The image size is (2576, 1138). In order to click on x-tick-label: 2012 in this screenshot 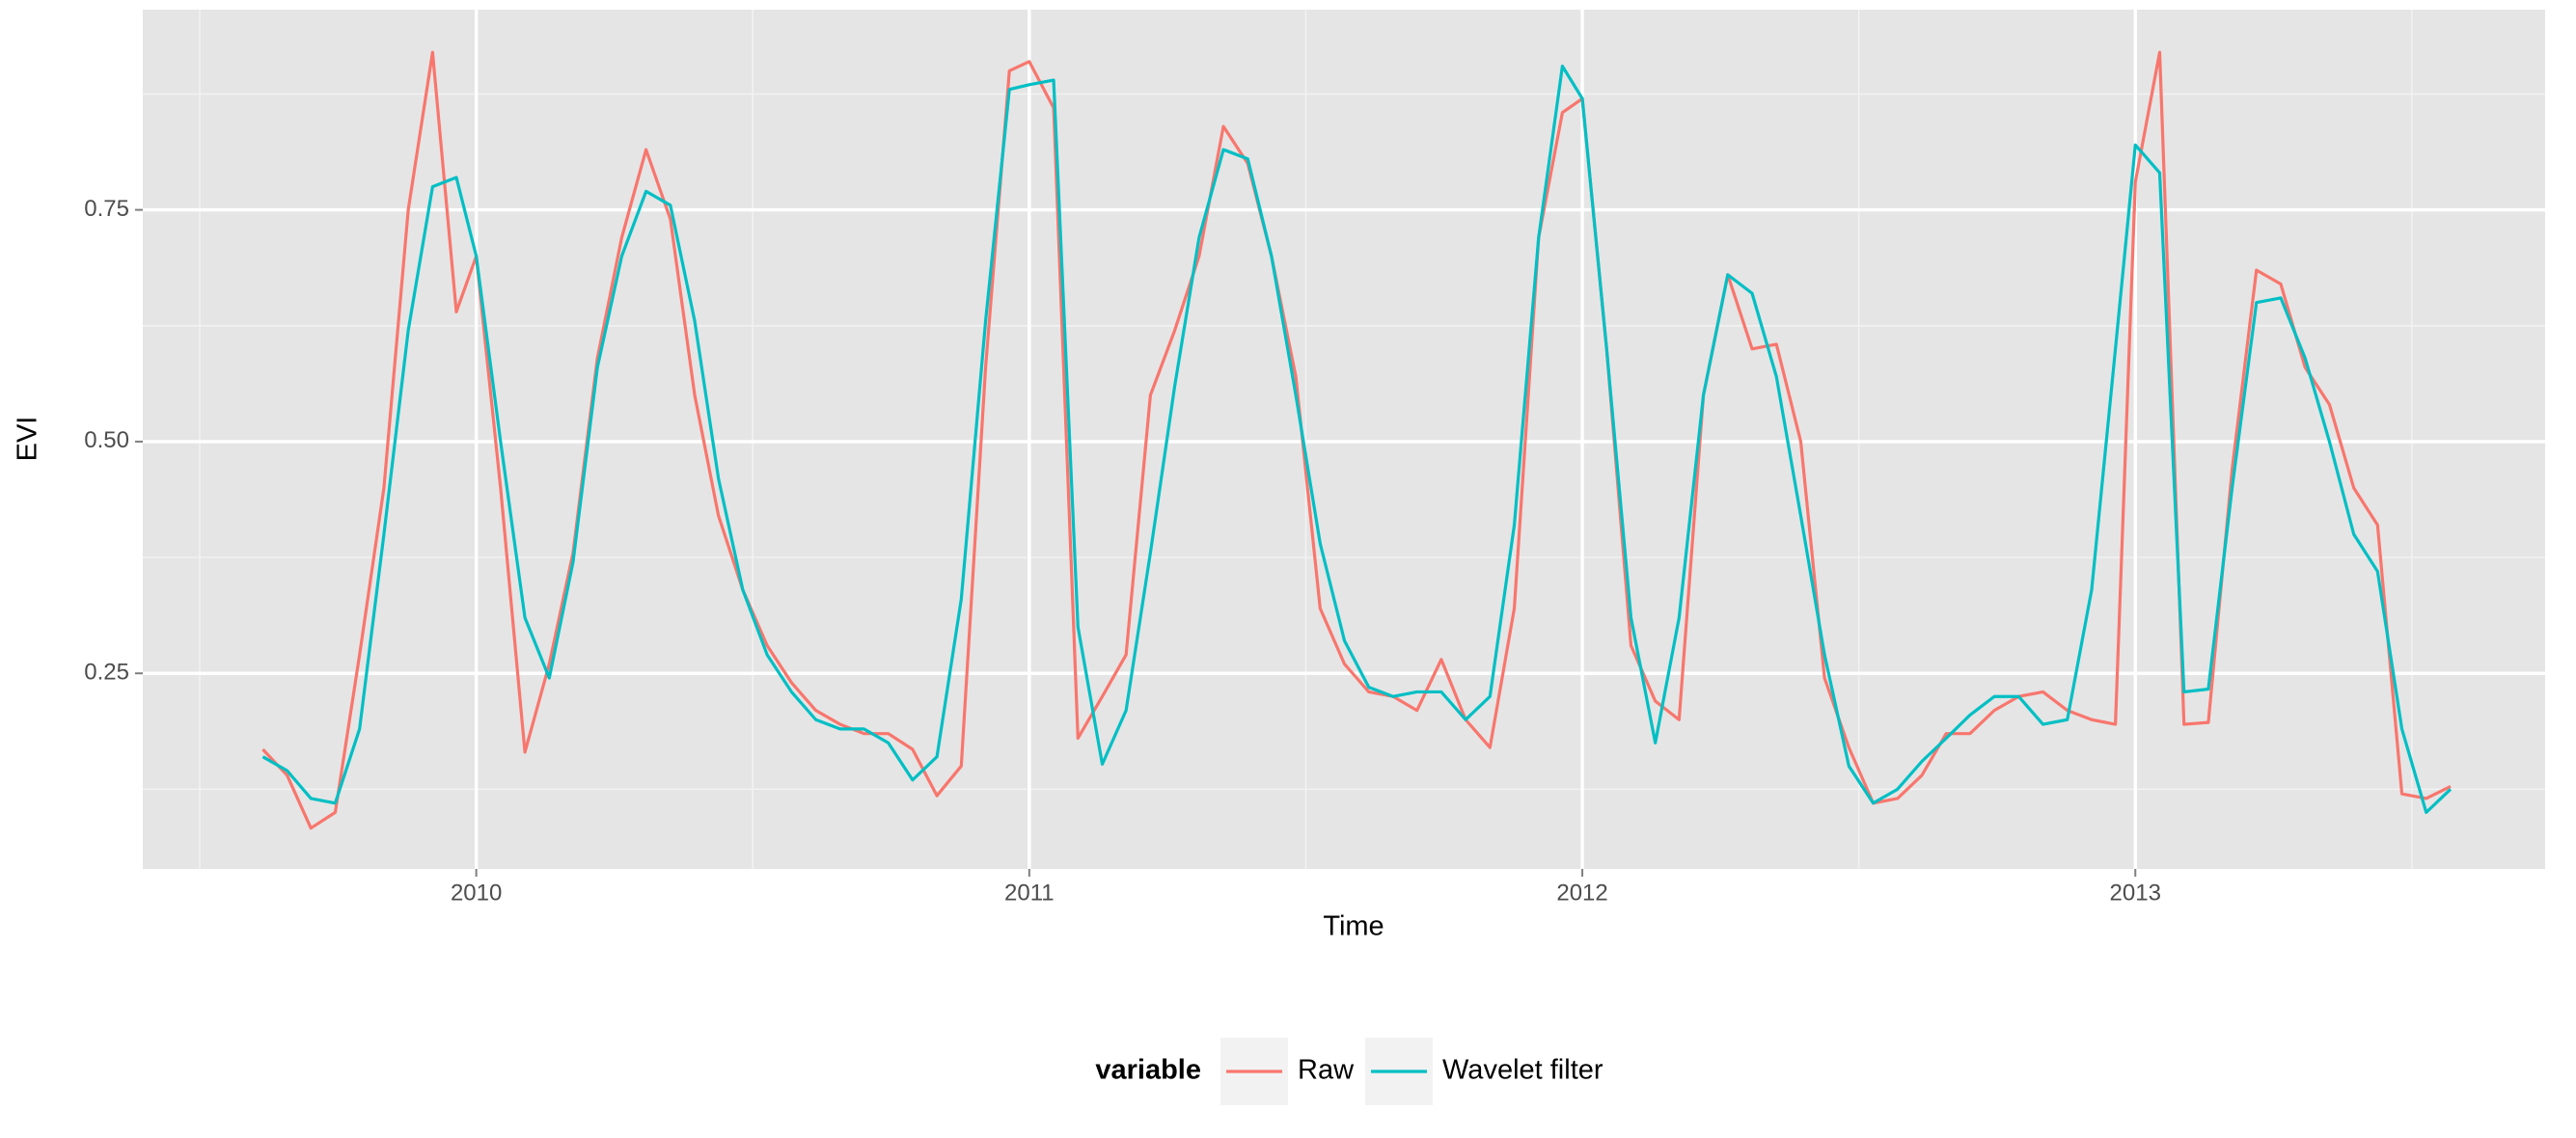, I will do `click(1581, 893)`.